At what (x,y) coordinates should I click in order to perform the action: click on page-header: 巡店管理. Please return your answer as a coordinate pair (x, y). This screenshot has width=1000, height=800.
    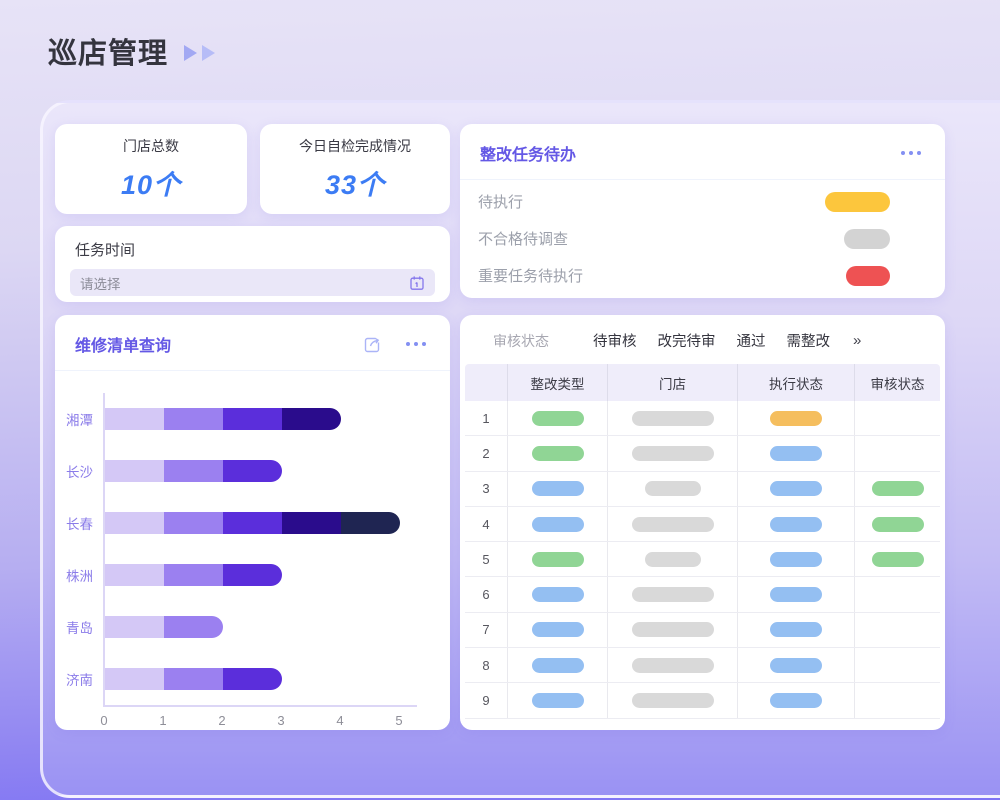
    Looking at the image, I should click on (132, 51).